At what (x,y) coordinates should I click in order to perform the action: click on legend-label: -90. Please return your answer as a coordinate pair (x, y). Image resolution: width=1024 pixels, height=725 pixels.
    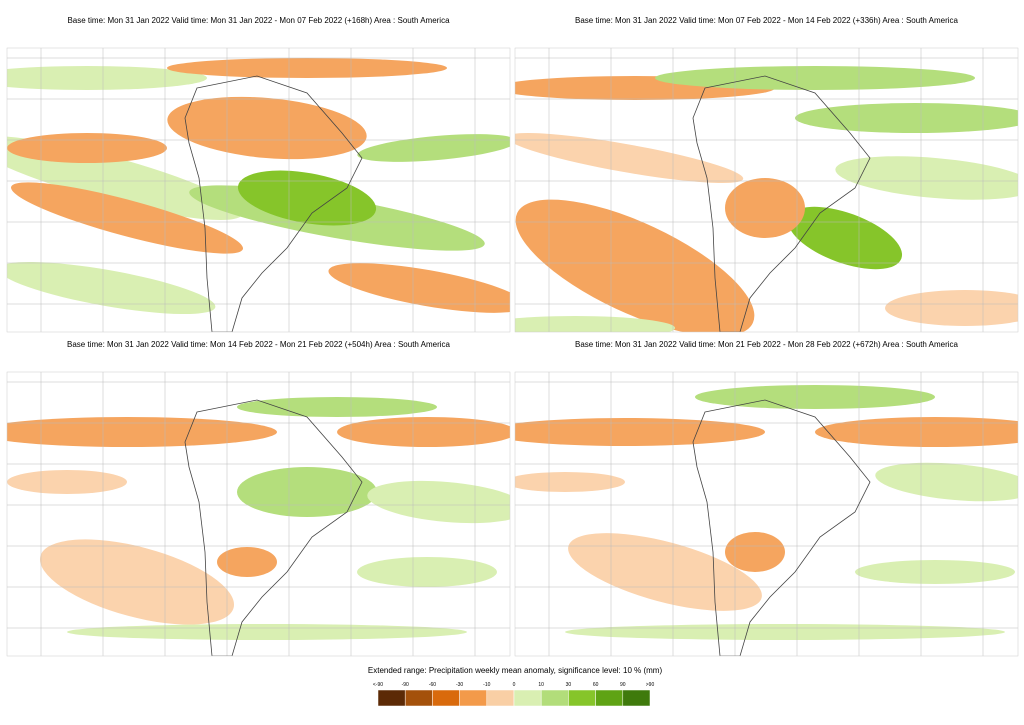
    Looking at the image, I should click on (405, 685).